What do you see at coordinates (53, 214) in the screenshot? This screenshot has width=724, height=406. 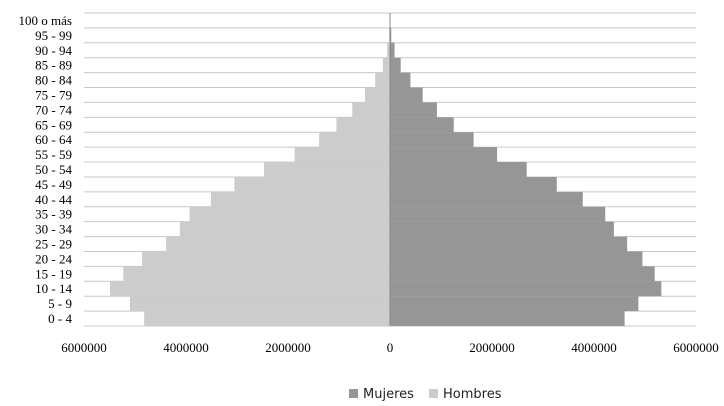 I see `y-tick-label: 35 - 39` at bounding box center [53, 214].